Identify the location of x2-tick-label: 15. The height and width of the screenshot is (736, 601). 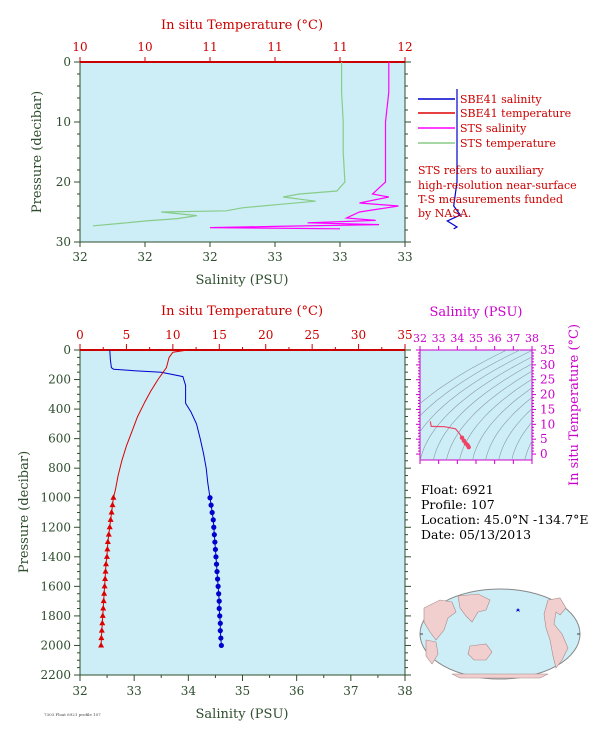
(219, 335).